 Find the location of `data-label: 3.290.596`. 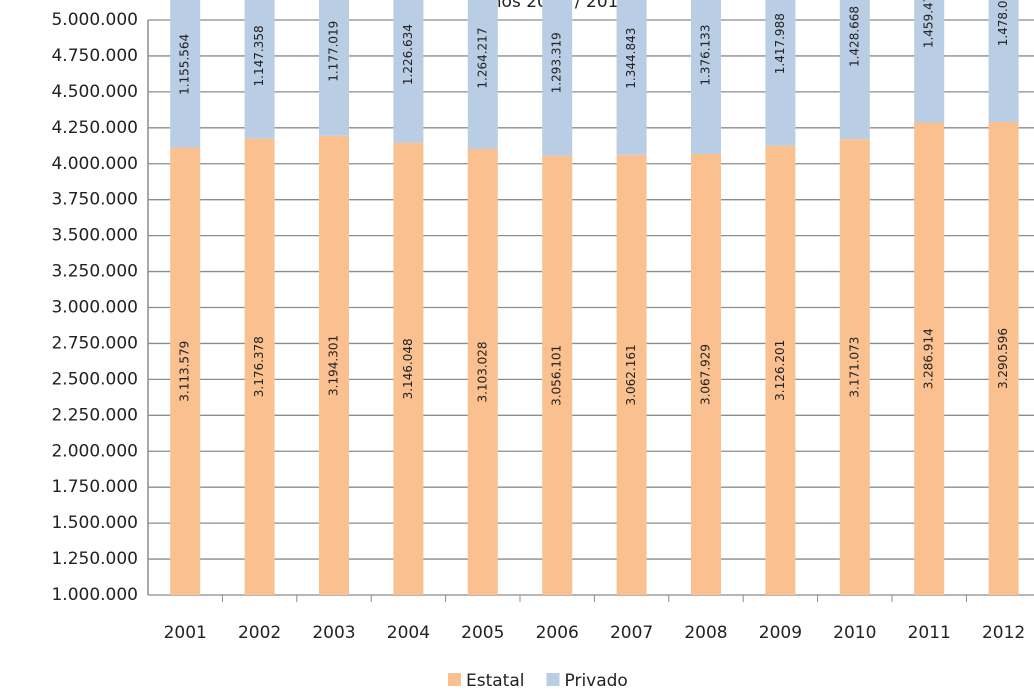

data-label: 3.290.596 is located at coordinates (1003, 358).